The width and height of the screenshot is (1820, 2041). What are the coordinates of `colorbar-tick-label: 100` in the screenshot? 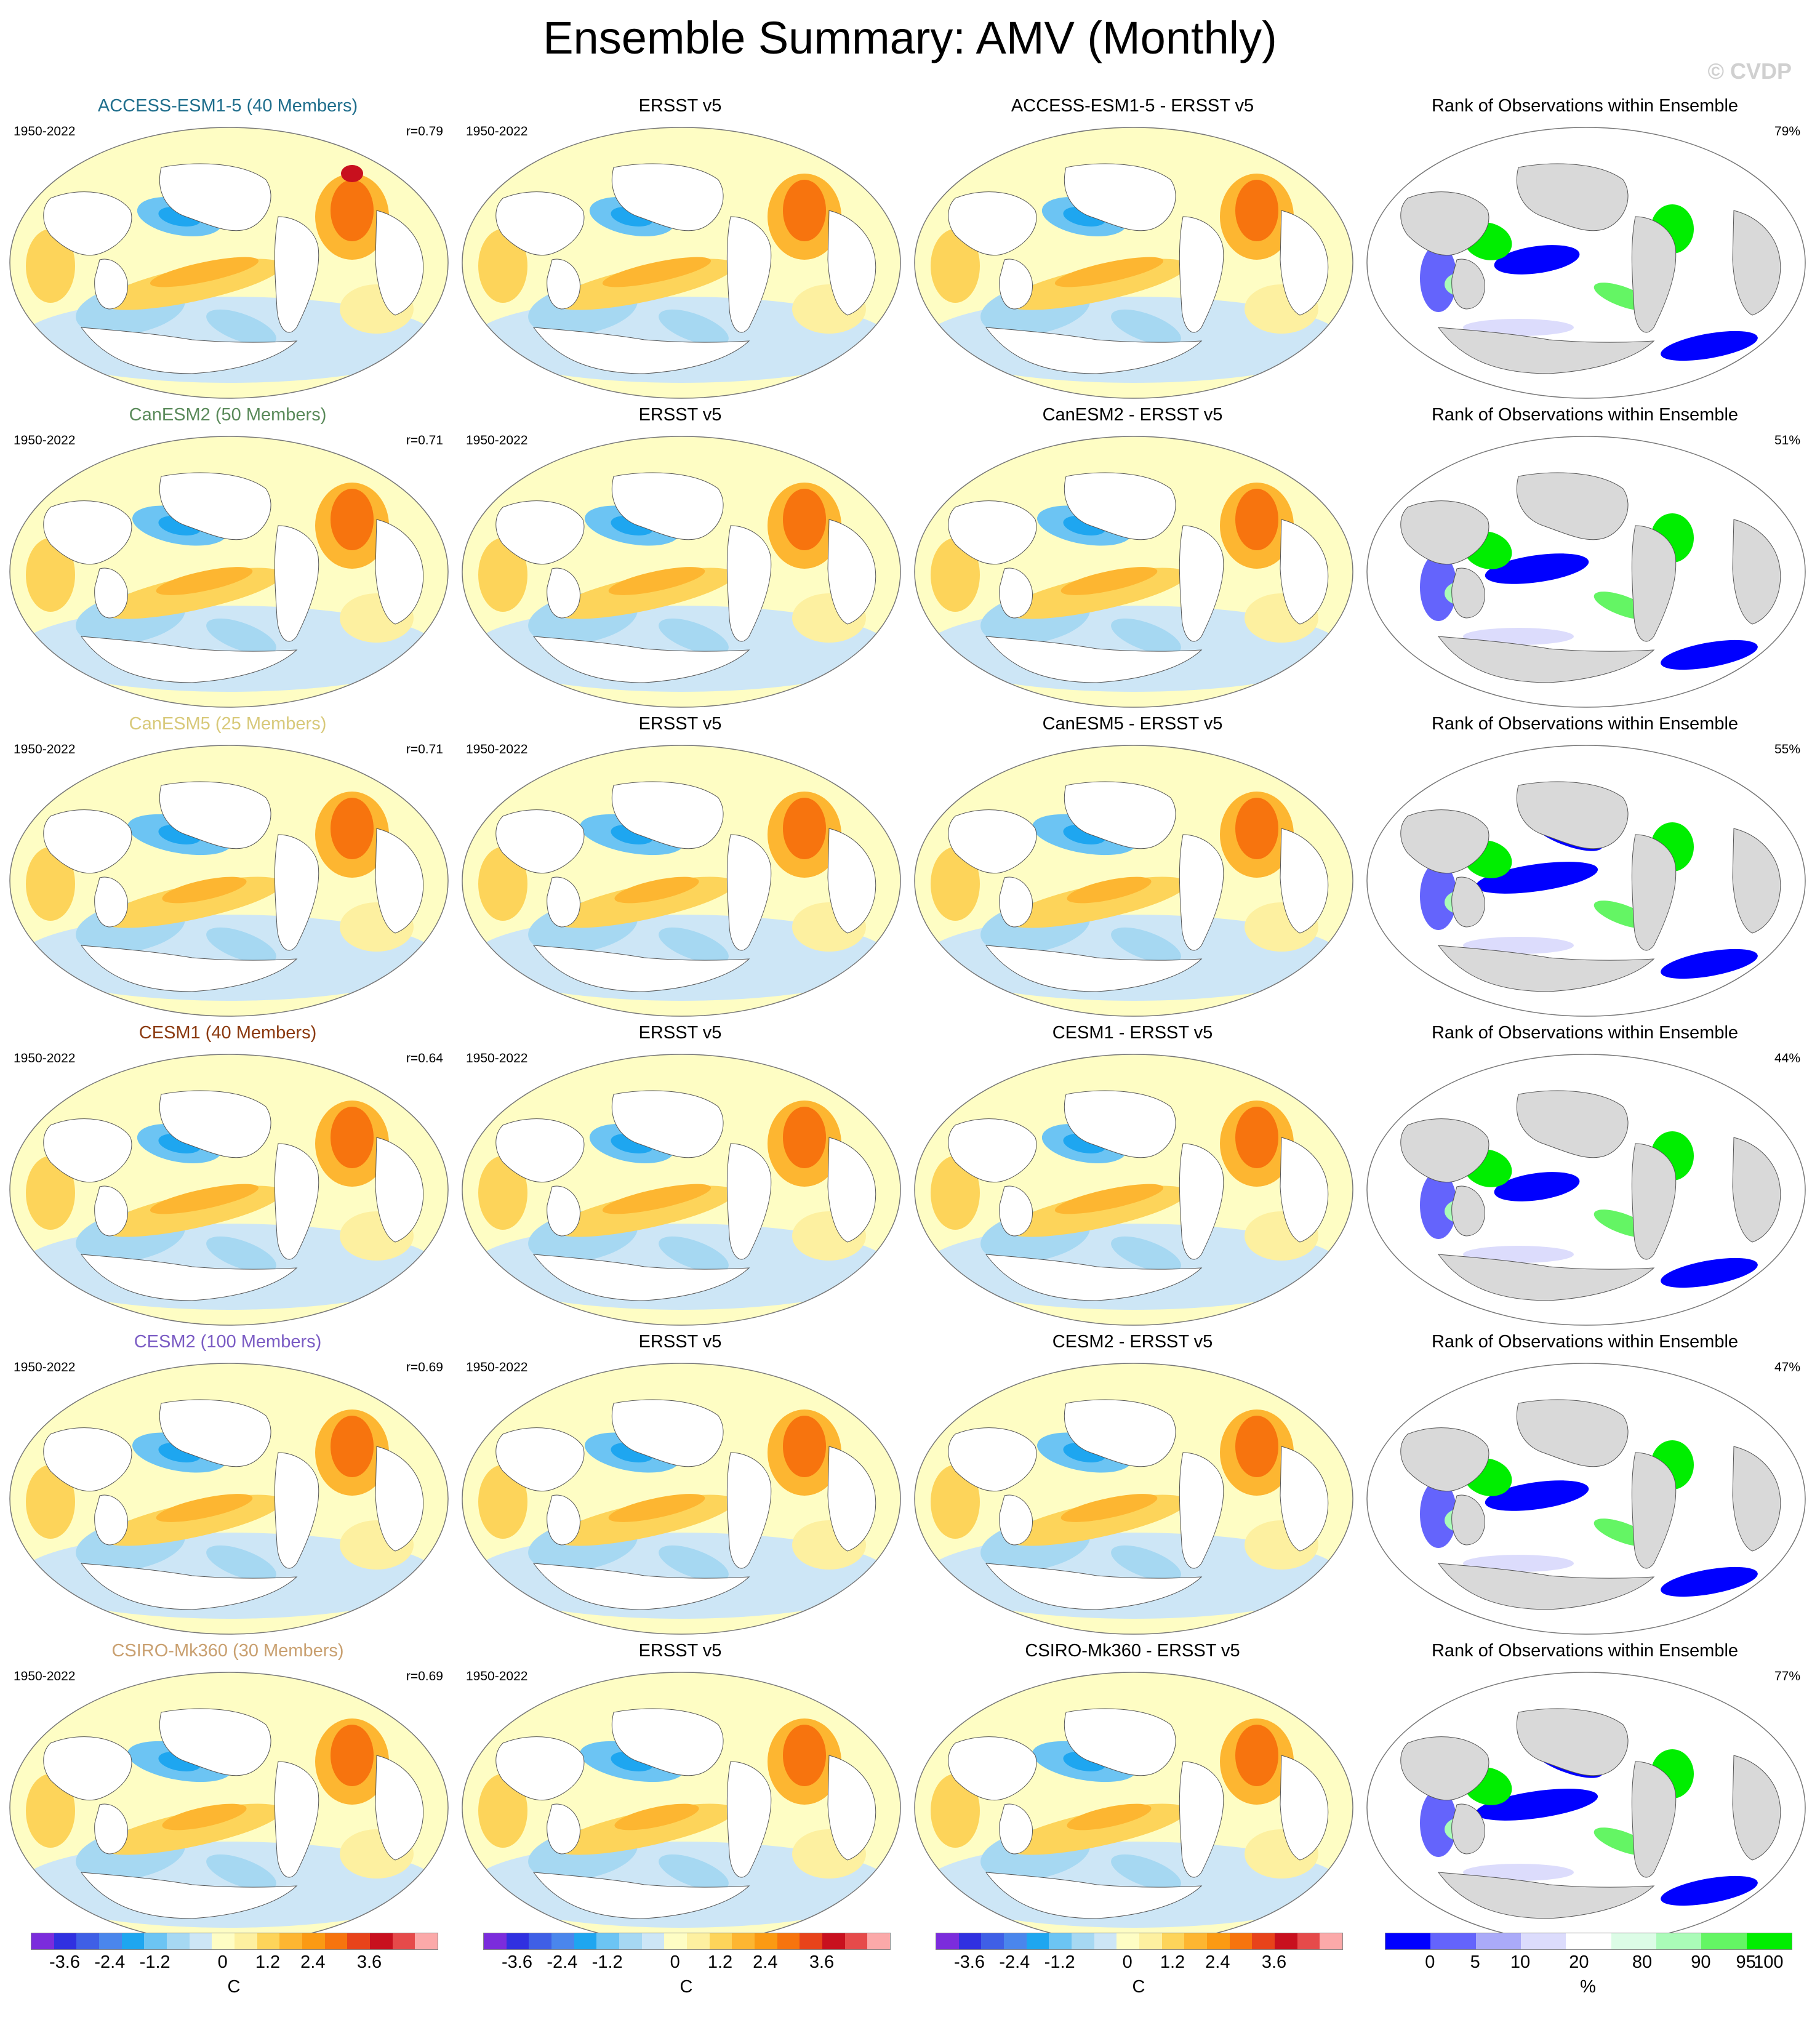 It's located at (1769, 1962).